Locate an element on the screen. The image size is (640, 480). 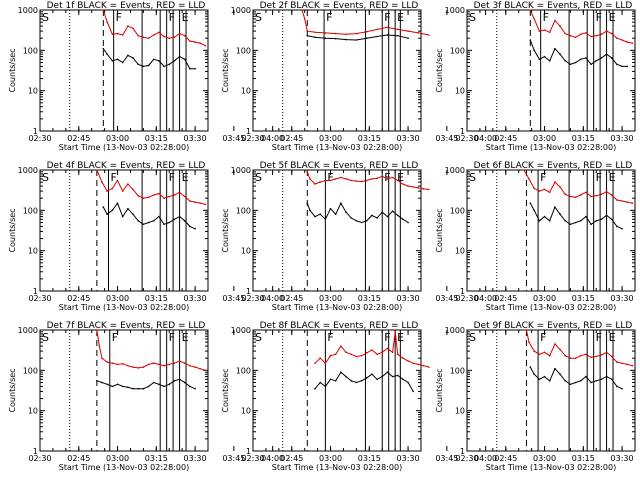
x-tick-label: 02:30 is located at coordinates (39, 138).